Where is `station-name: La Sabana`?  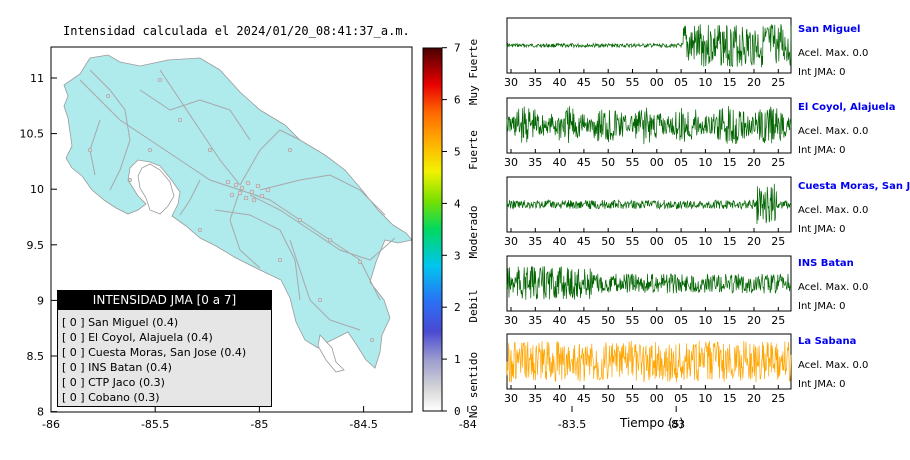 station-name: La Sabana is located at coordinates (827, 341).